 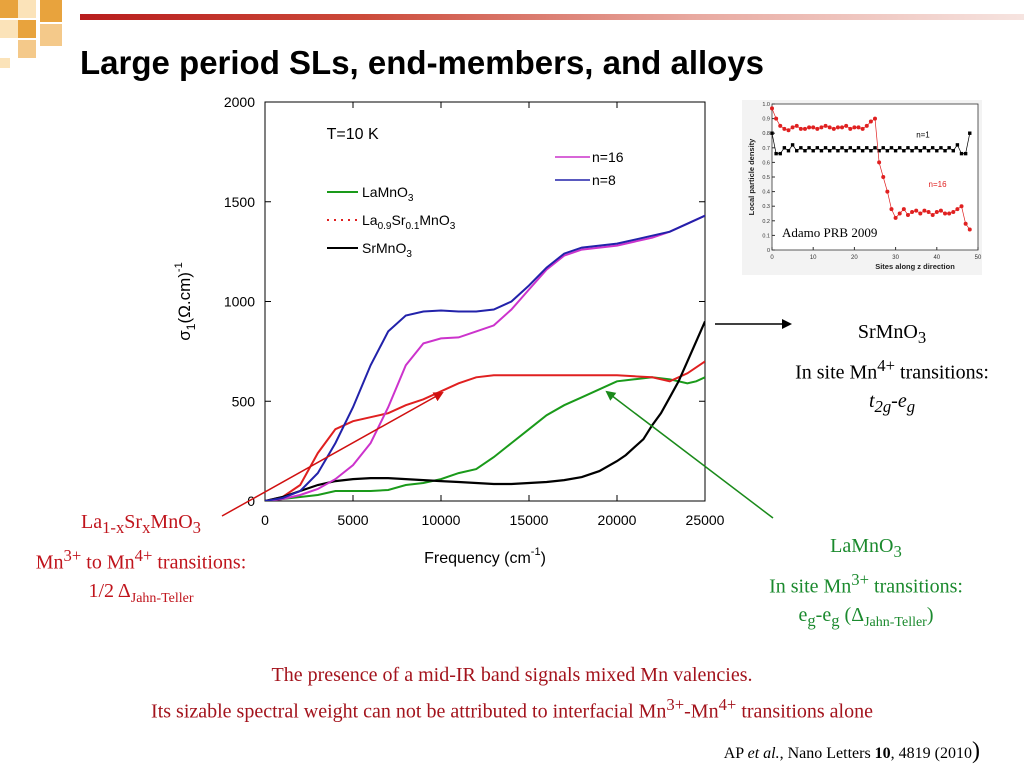 What do you see at coordinates (866, 549) in the screenshot?
I see `lamno3-line1: LaMnO3` at bounding box center [866, 549].